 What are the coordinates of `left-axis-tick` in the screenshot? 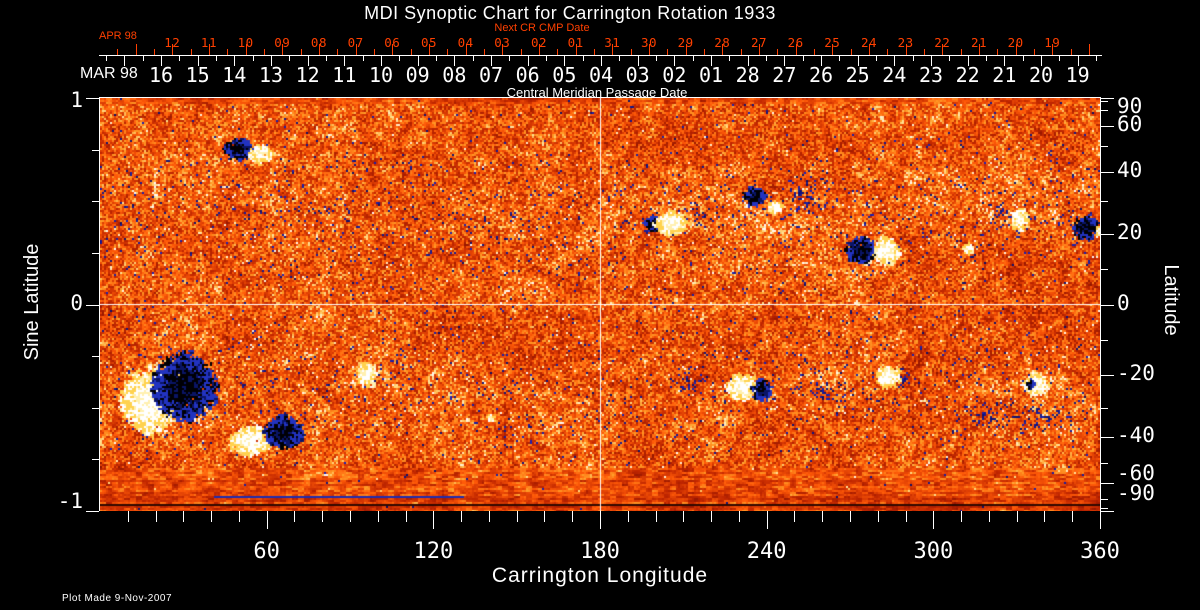 It's located at (92, 98).